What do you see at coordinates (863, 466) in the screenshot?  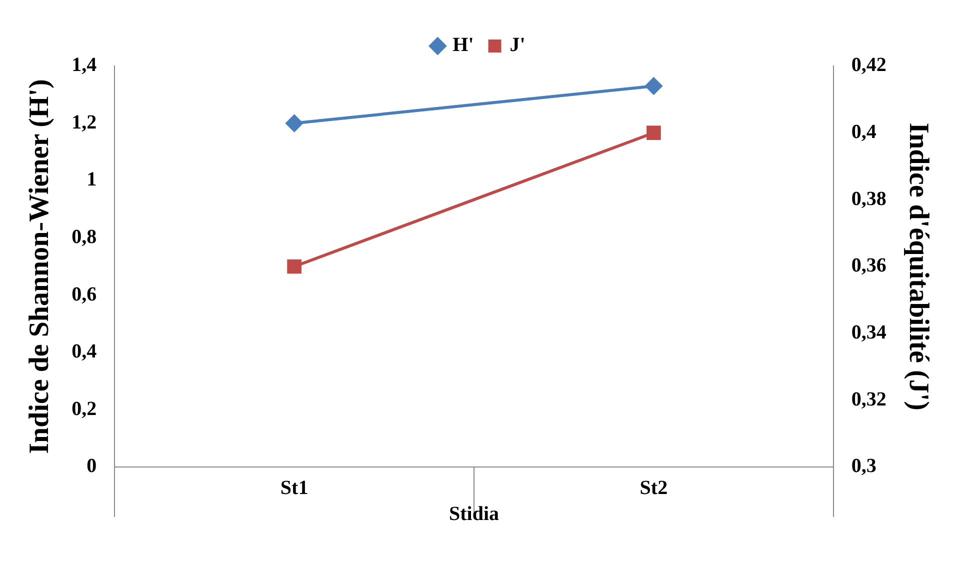 I see `y2-tick-label: 0,3` at bounding box center [863, 466].